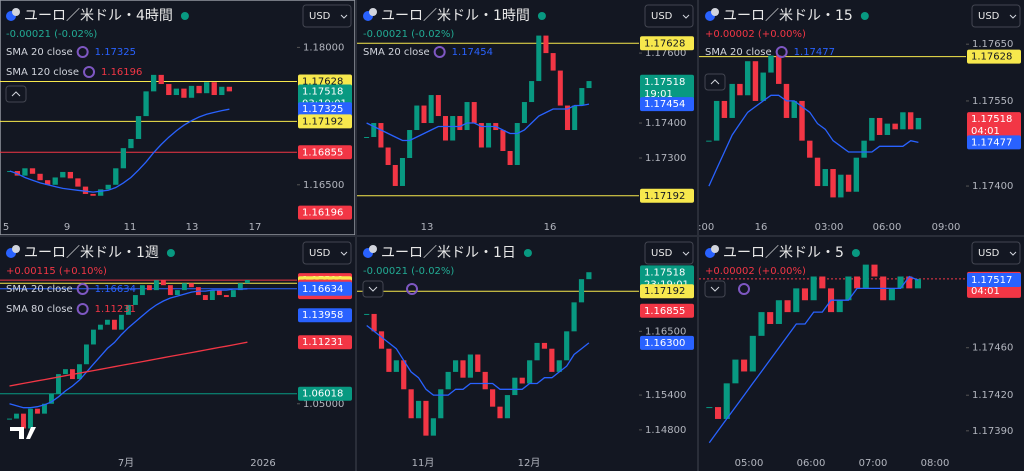  What do you see at coordinates (455, 16) in the screenshot?
I see `chart-title: ユーロ／米ドル・1時間` at bounding box center [455, 16].